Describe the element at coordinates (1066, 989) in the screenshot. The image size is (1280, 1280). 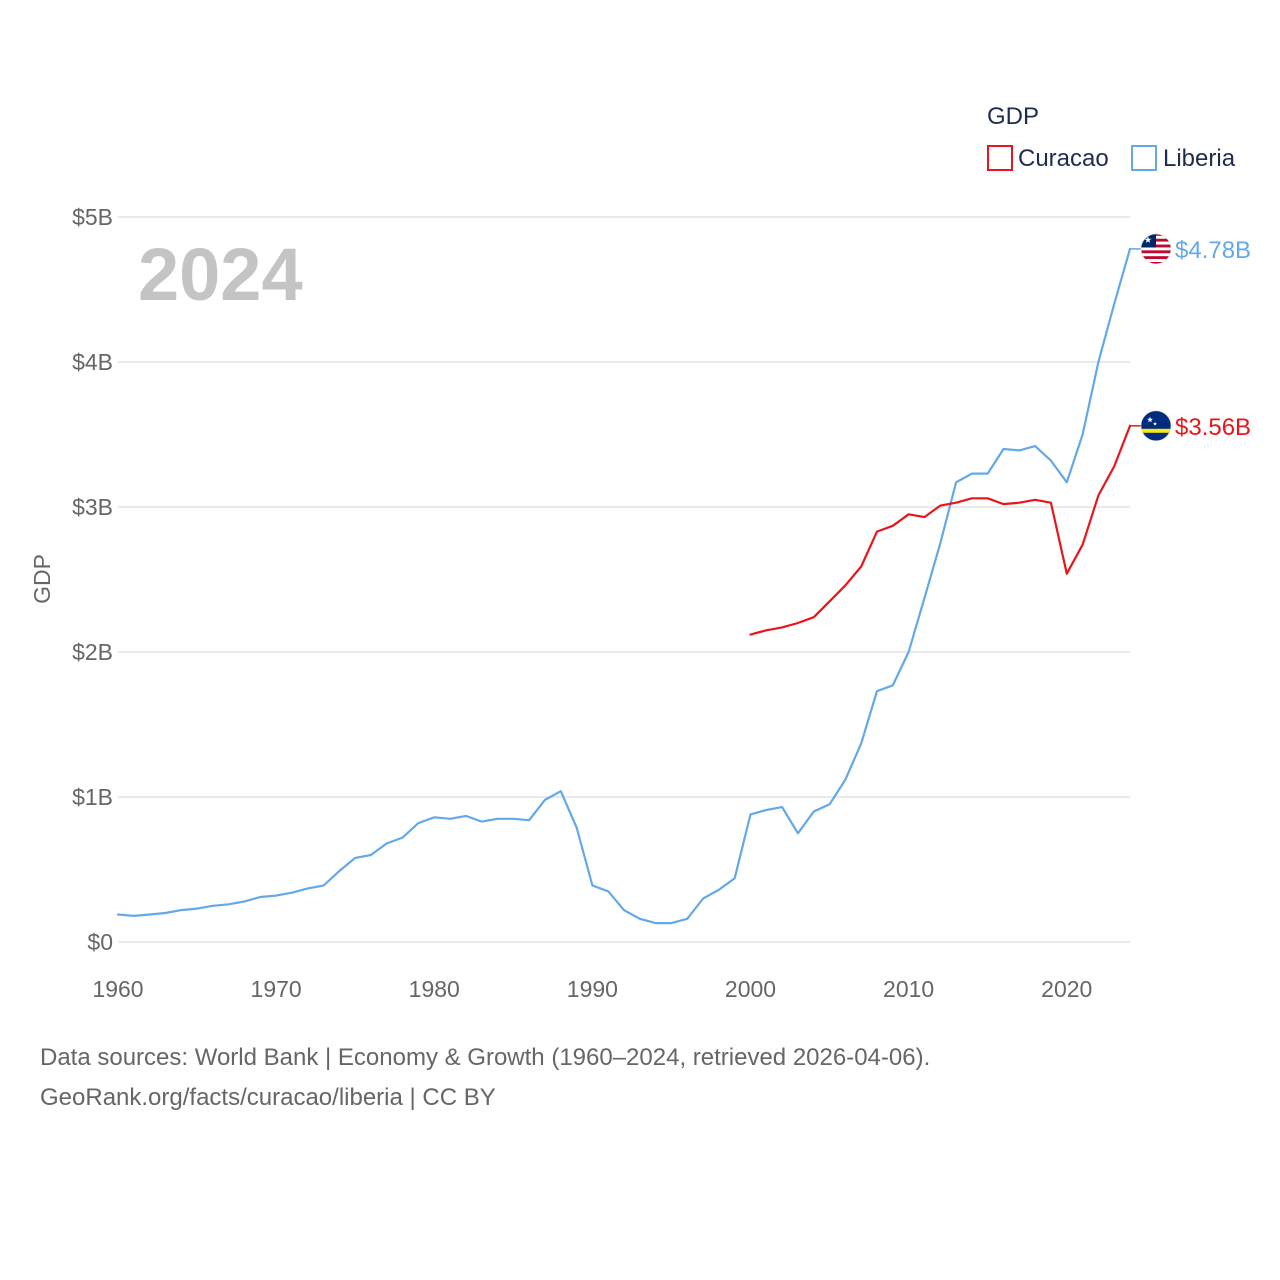
I see `x-tick-label-6: 2020` at that location.